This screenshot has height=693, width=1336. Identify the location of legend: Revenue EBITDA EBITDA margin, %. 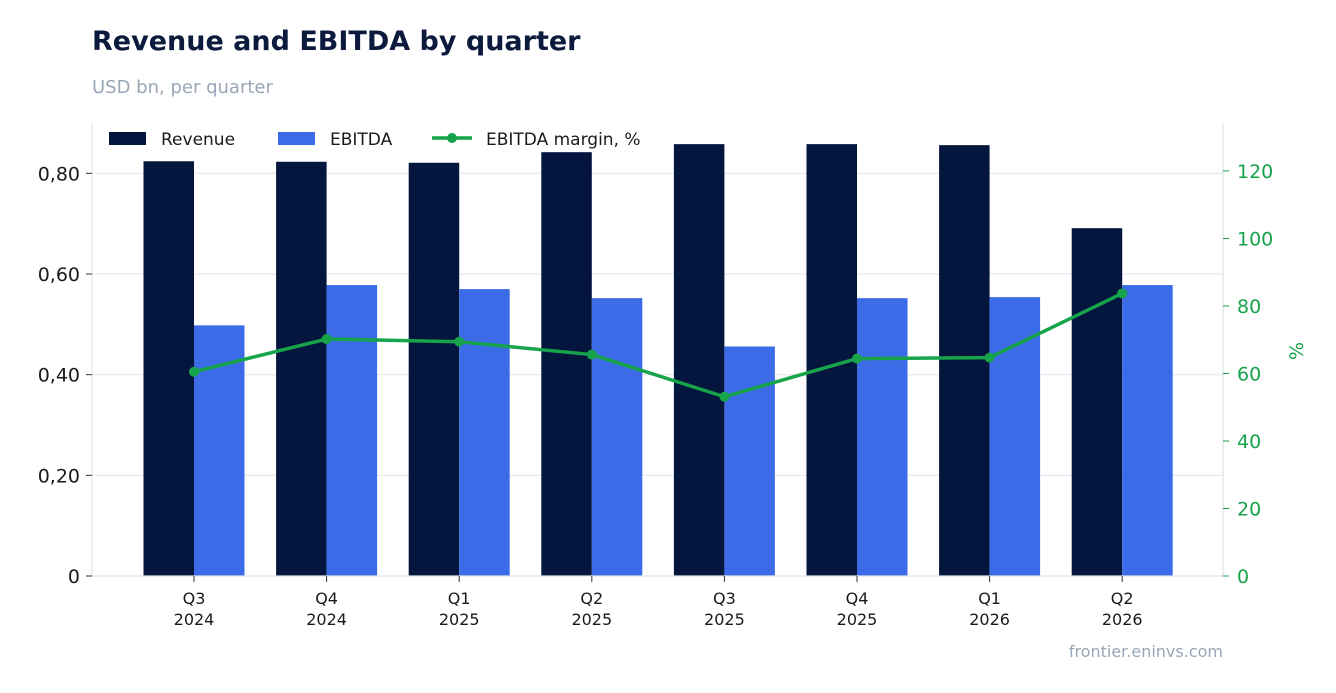
(375, 140).